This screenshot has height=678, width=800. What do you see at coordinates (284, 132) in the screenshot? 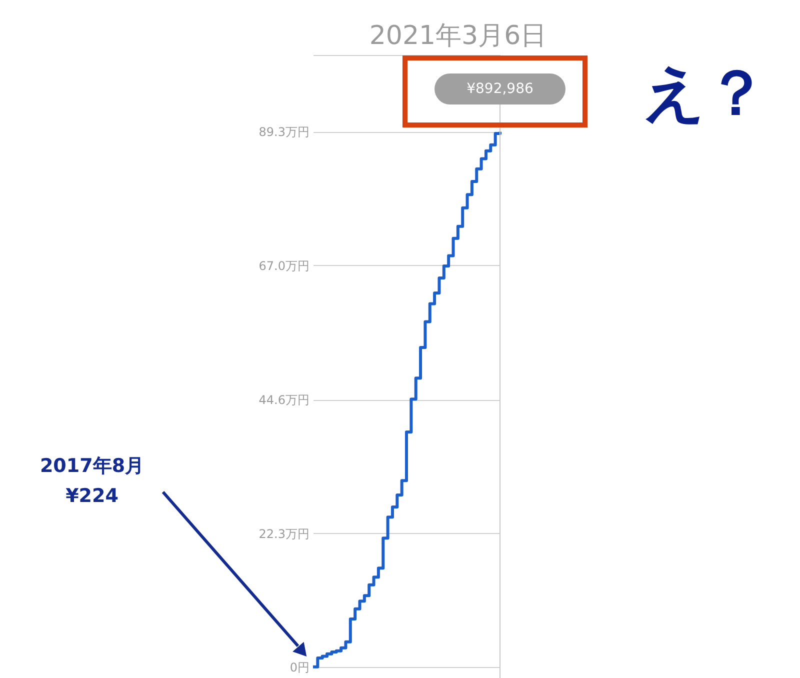
I see `y-tick-label: 89.3万円` at bounding box center [284, 132].